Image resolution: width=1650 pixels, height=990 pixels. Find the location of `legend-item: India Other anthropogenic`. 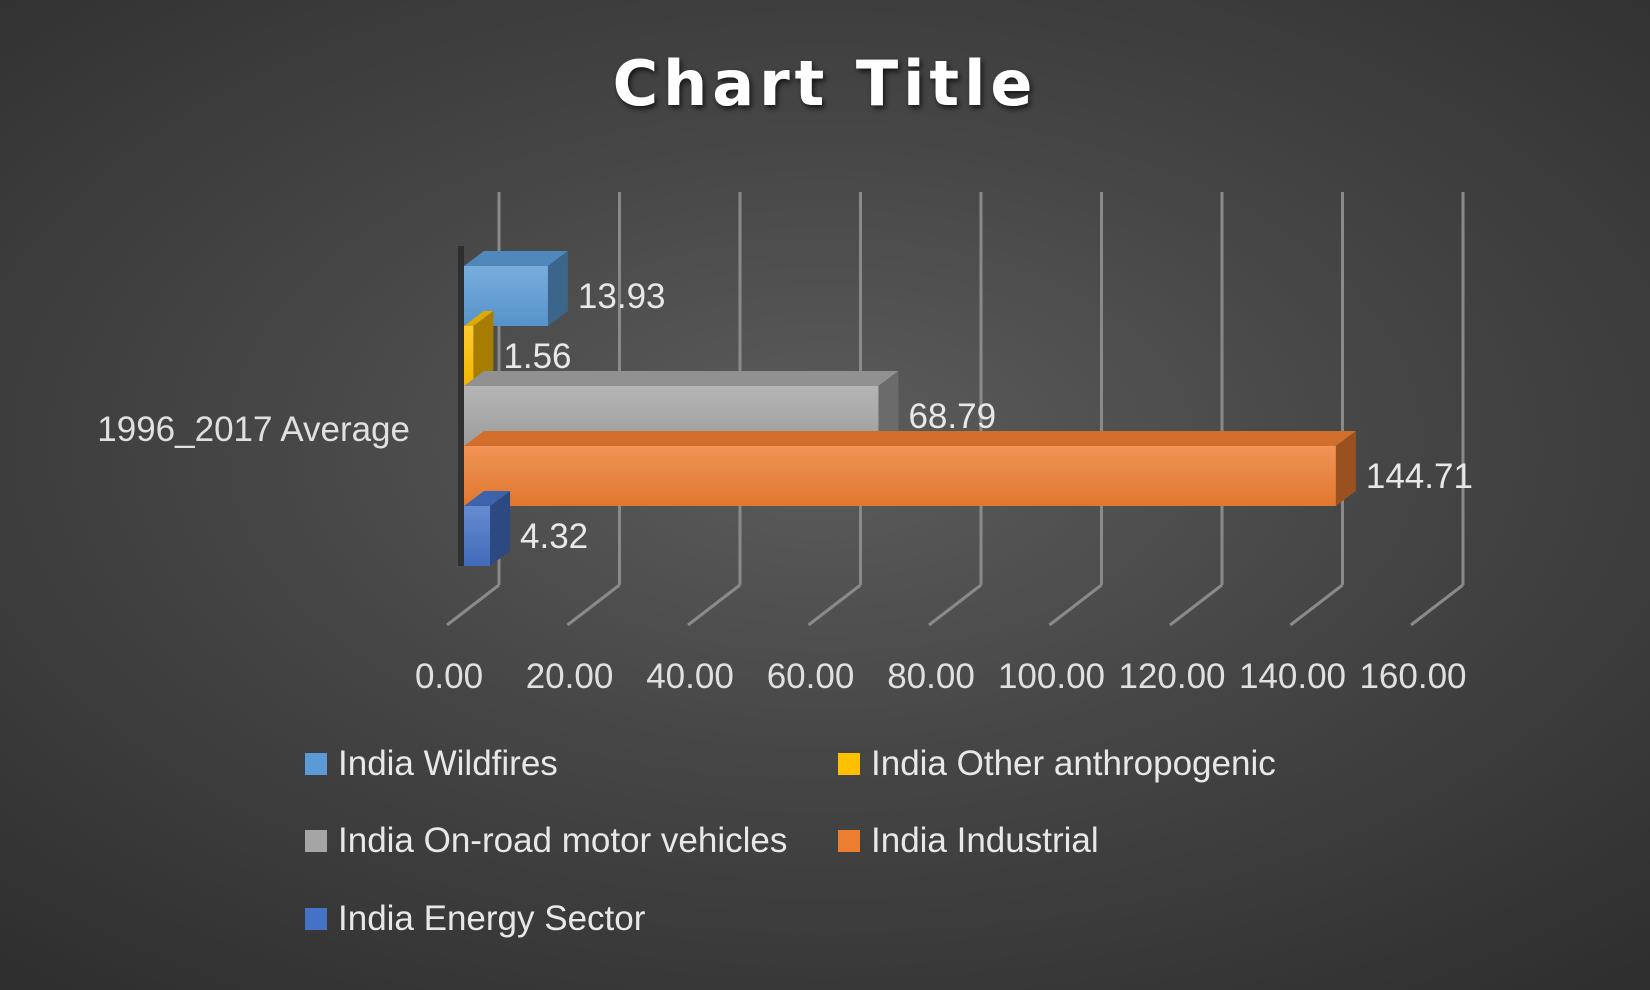

legend-item: India Other anthropogenic is located at coordinates (1057, 763).